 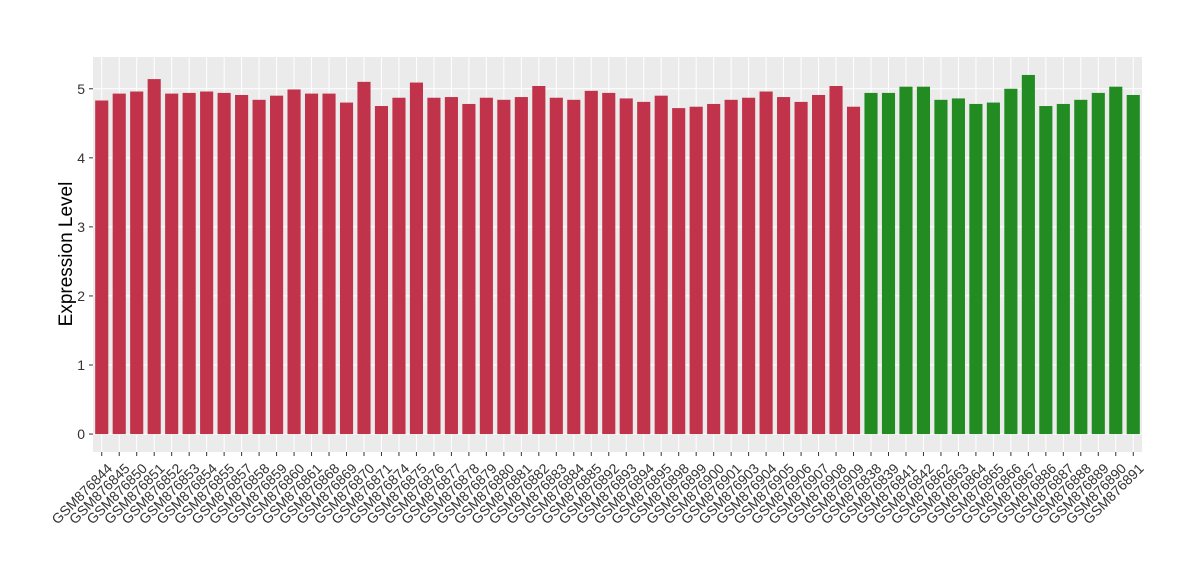 What do you see at coordinates (81, 296) in the screenshot?
I see `y-tick-label: 2` at bounding box center [81, 296].